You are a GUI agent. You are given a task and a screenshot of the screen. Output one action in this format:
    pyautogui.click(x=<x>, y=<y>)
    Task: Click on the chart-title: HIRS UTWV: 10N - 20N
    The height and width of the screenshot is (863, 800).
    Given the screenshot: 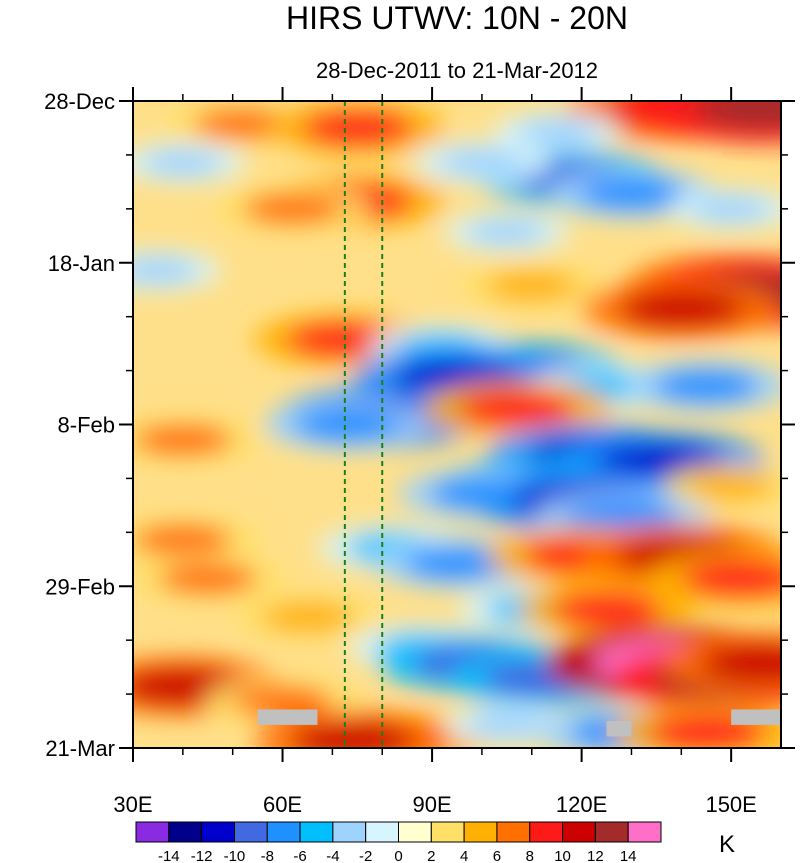 What is the action you would take?
    pyautogui.click(x=457, y=18)
    